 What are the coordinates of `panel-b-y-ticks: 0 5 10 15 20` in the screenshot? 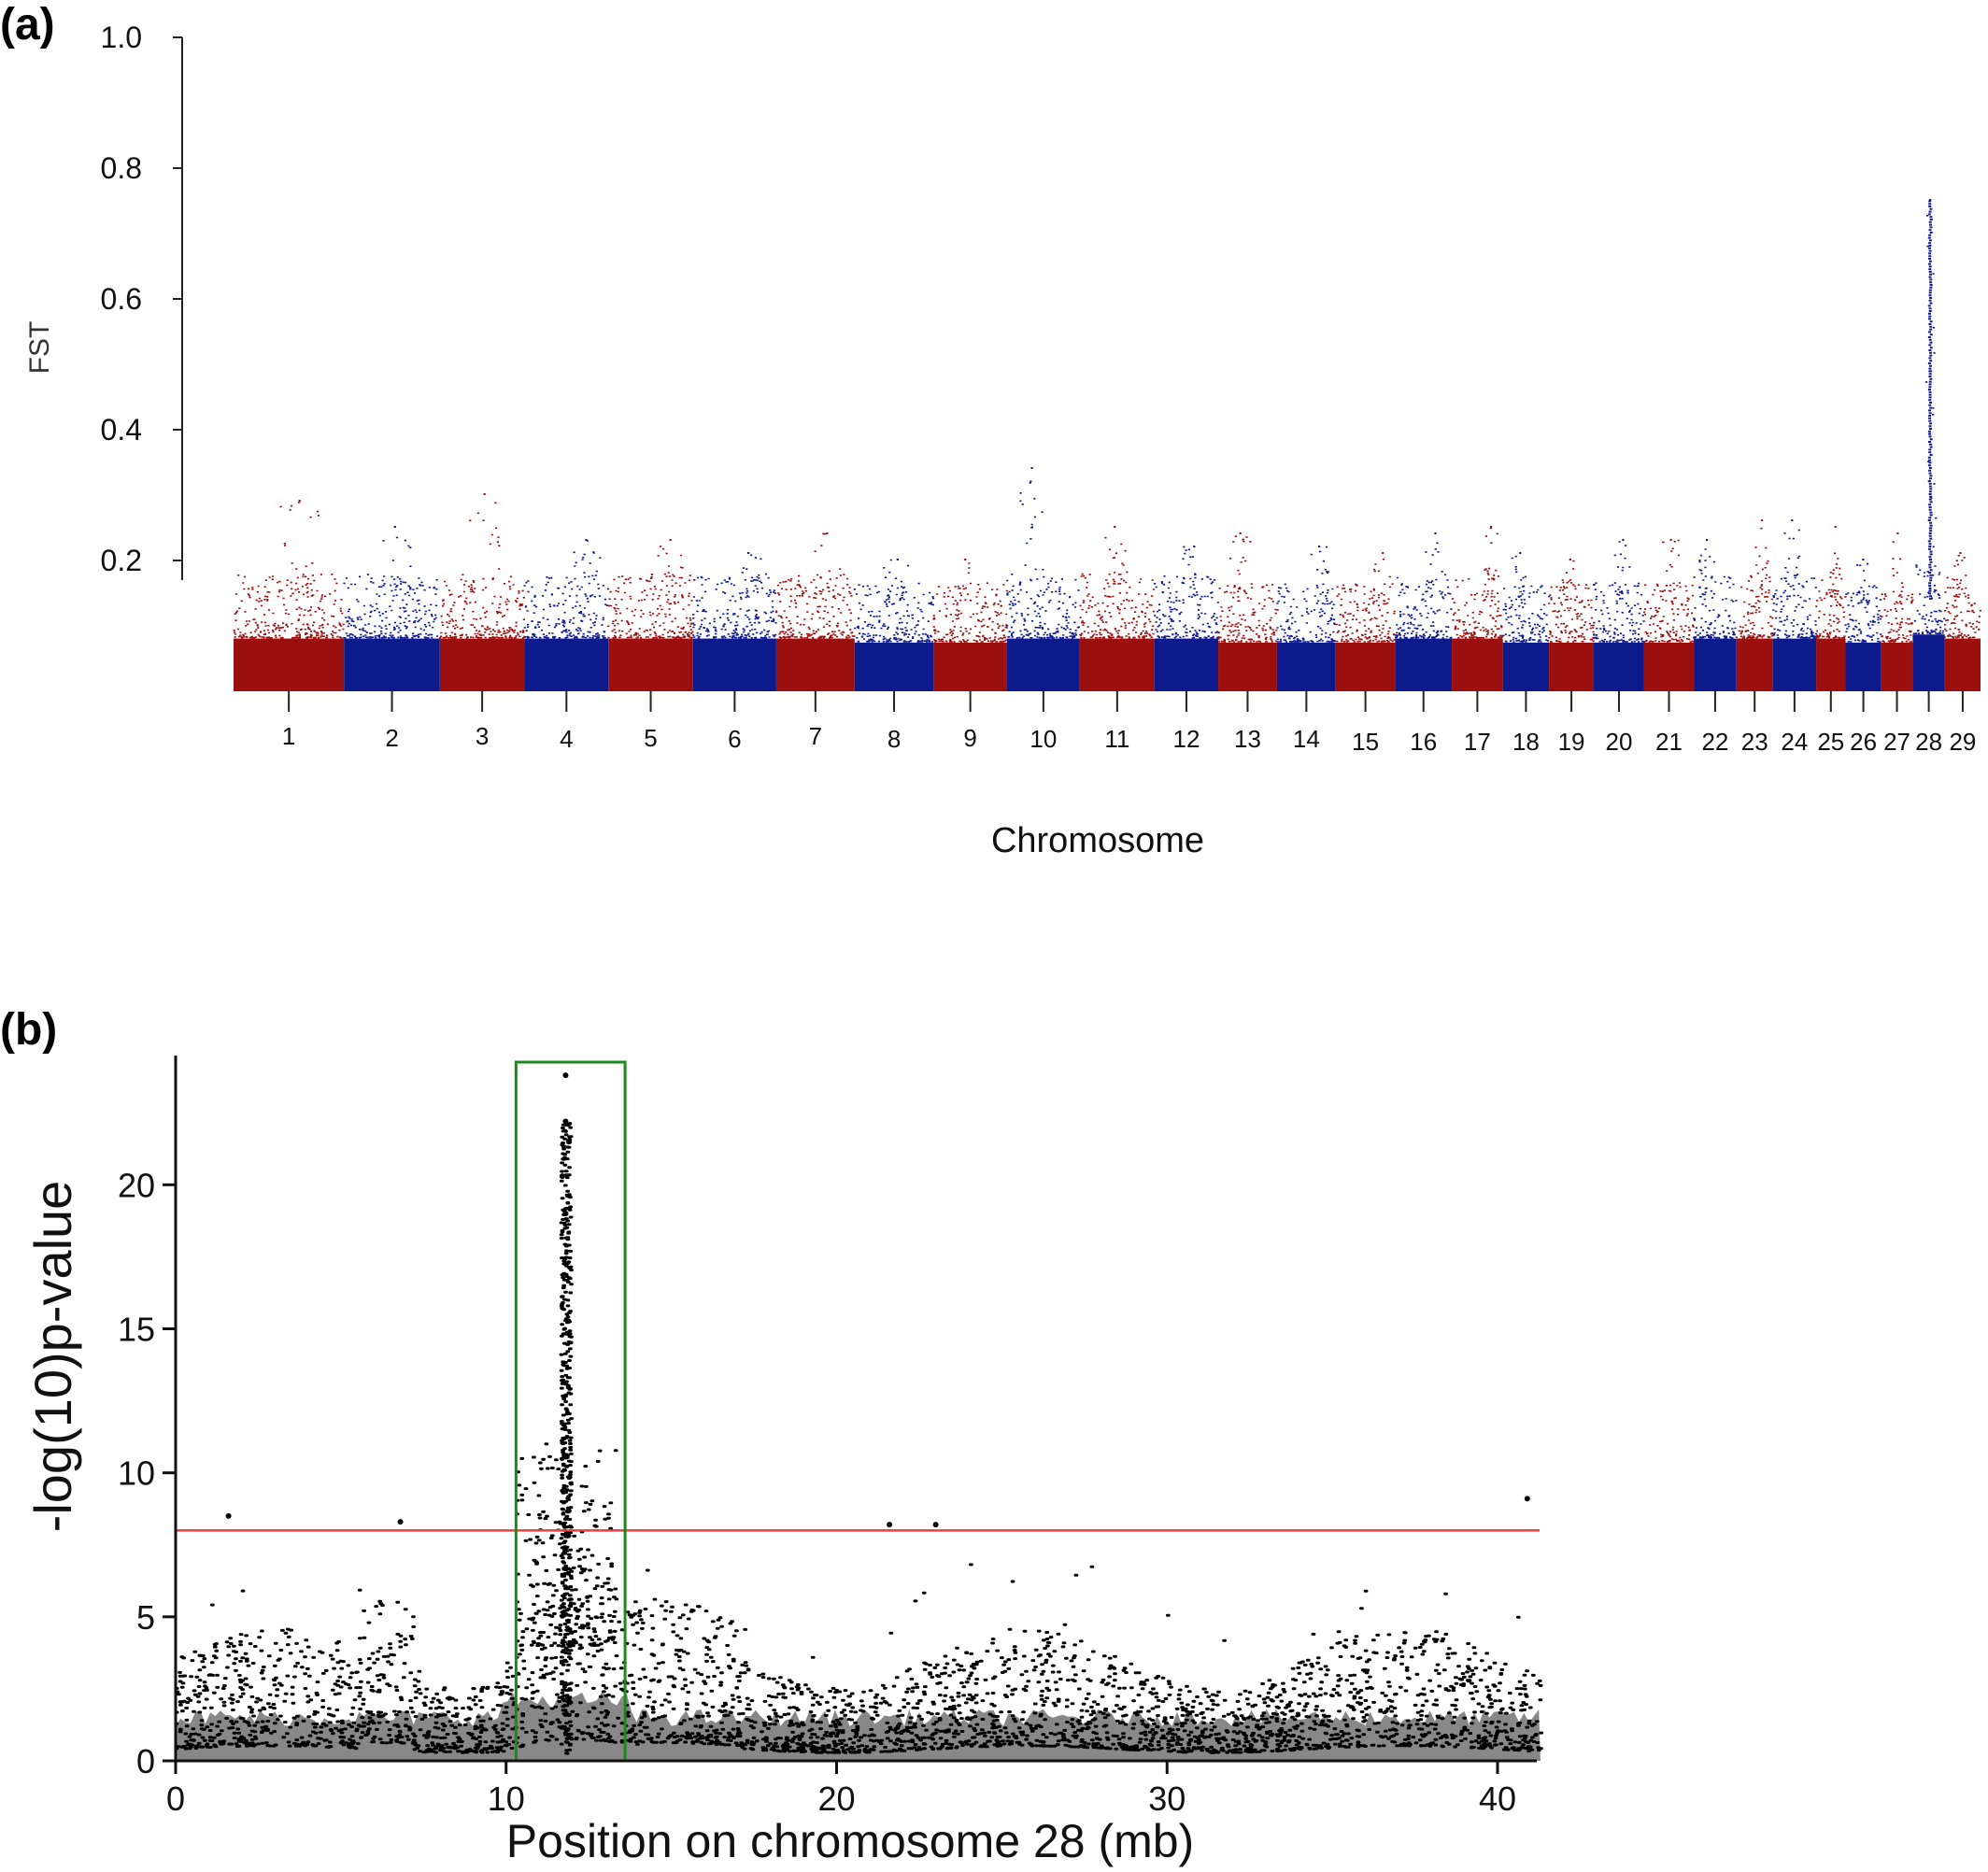 It's located at (147, 1473).